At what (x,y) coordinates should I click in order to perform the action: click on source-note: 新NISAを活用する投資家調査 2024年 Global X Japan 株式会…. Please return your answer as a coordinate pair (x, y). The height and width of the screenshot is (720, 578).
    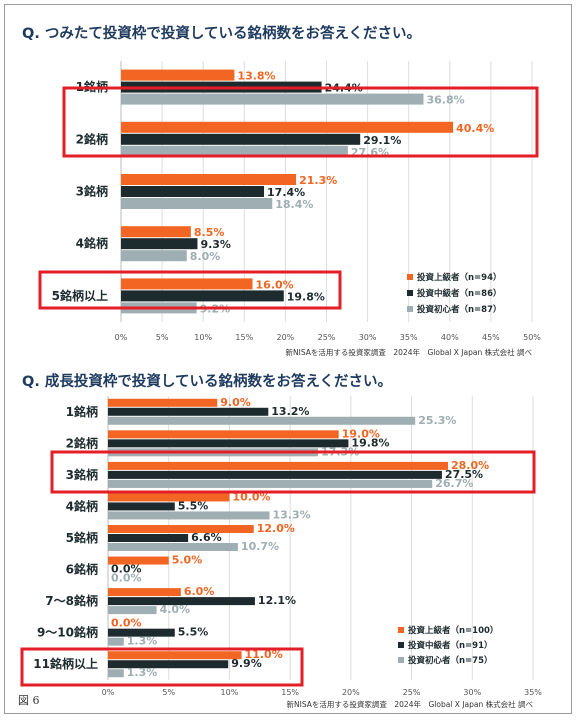
    Looking at the image, I should click on (409, 352).